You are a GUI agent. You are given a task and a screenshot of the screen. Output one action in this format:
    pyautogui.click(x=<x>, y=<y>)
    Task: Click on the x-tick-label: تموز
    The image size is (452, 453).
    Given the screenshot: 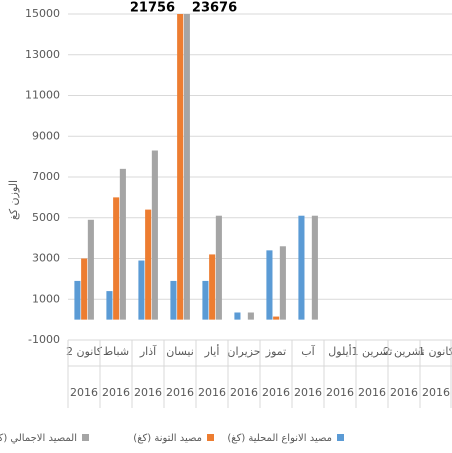 What is the action you would take?
    pyautogui.click(x=275, y=351)
    